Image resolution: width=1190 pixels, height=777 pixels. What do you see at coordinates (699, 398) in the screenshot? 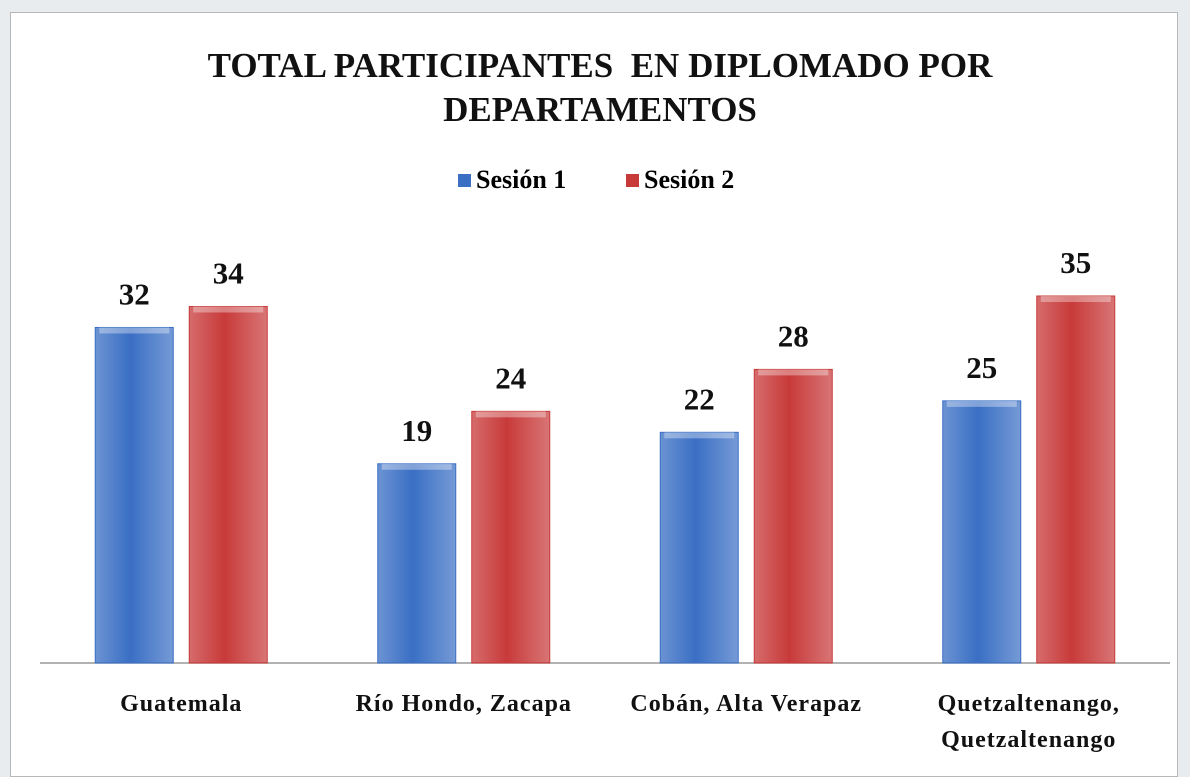
I see `data-label: 22` at bounding box center [699, 398].